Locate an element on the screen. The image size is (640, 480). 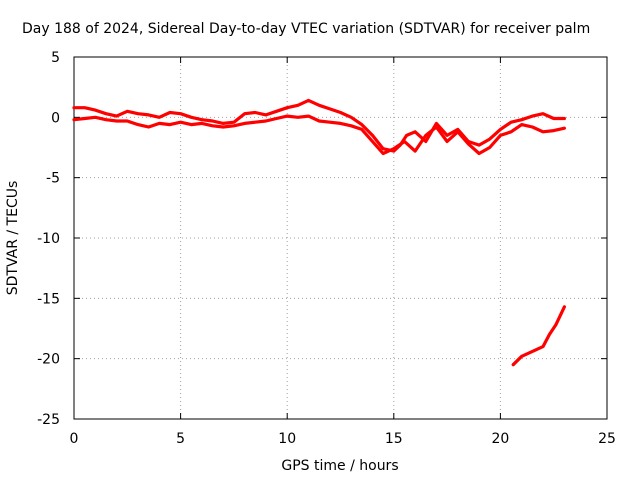
x-tick-label: 20 is located at coordinates (500, 439).